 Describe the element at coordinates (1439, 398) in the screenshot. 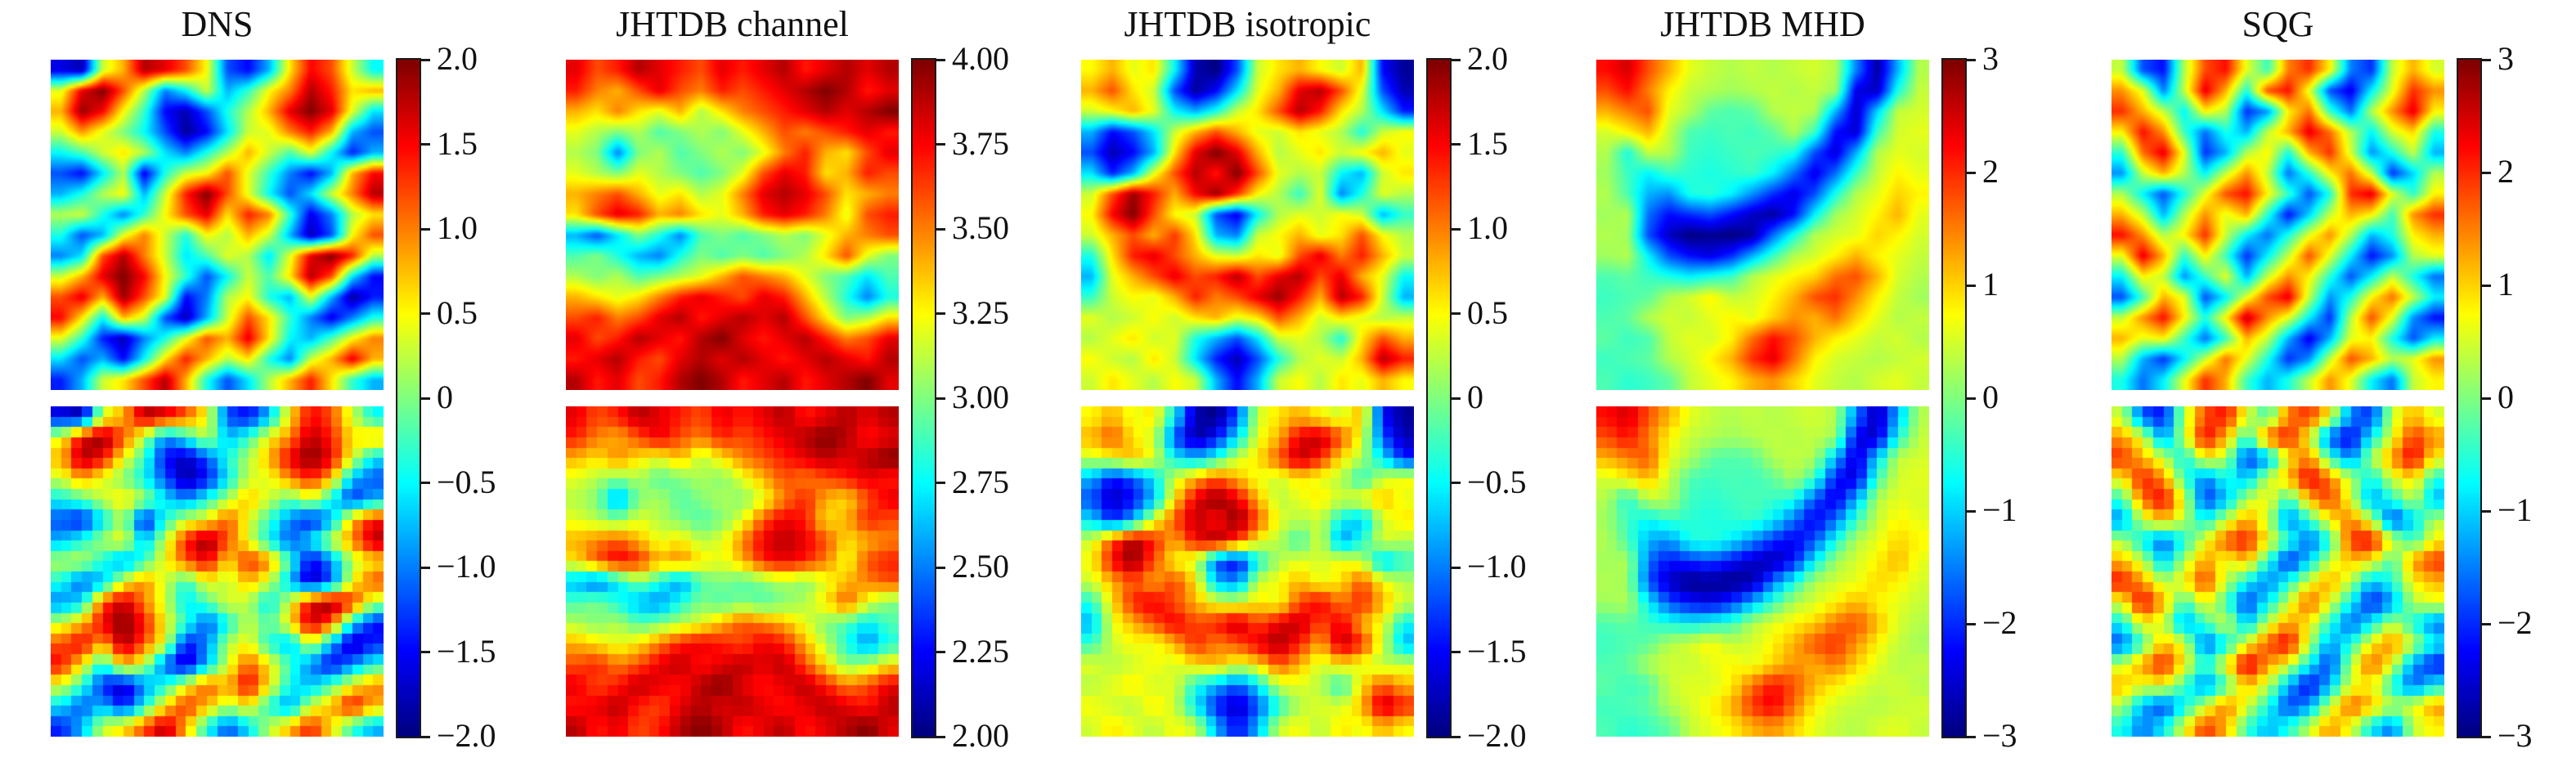

I see `jhtdb-isotropic-colorbar` at that location.